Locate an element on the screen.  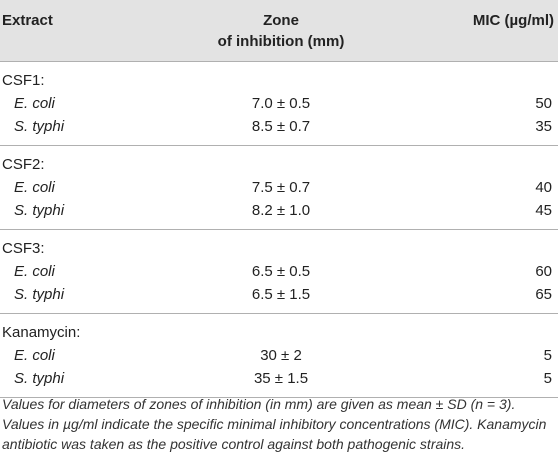
zone-cell: 8.5 ± 0.7 is located at coordinates (281, 126).